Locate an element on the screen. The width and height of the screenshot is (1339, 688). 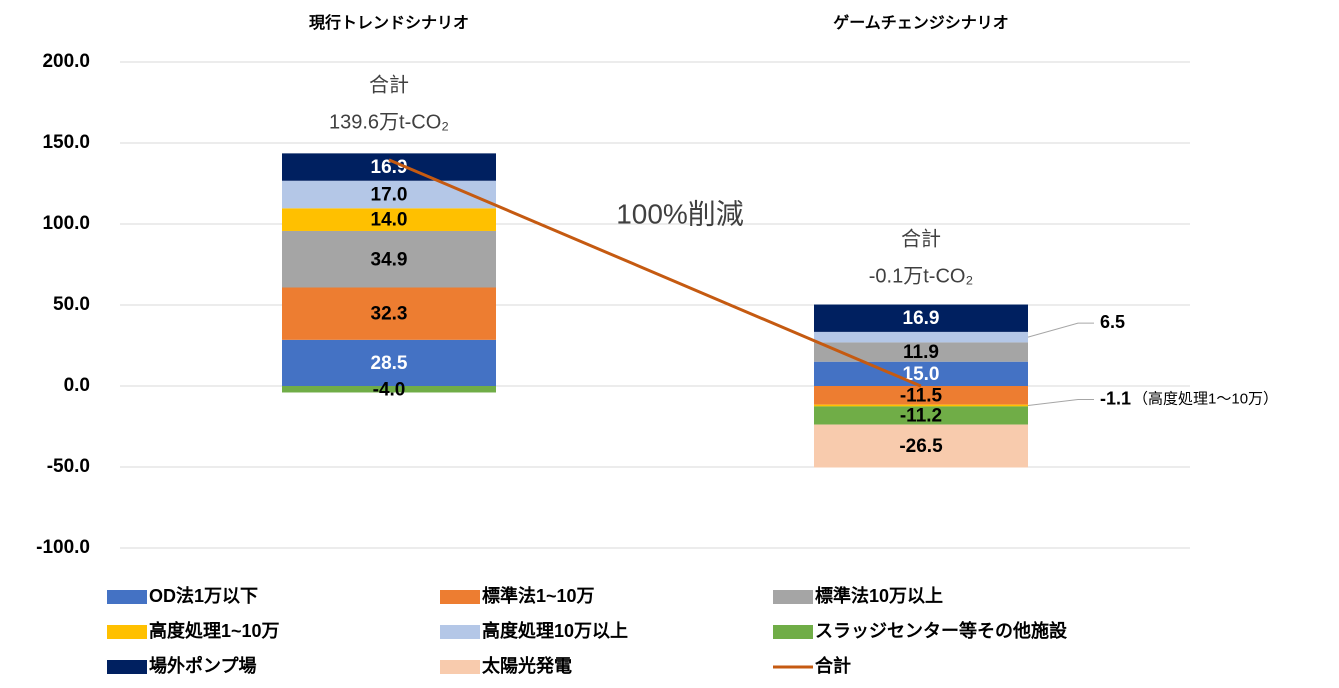
data-label: 11.9 is located at coordinates (921, 352).